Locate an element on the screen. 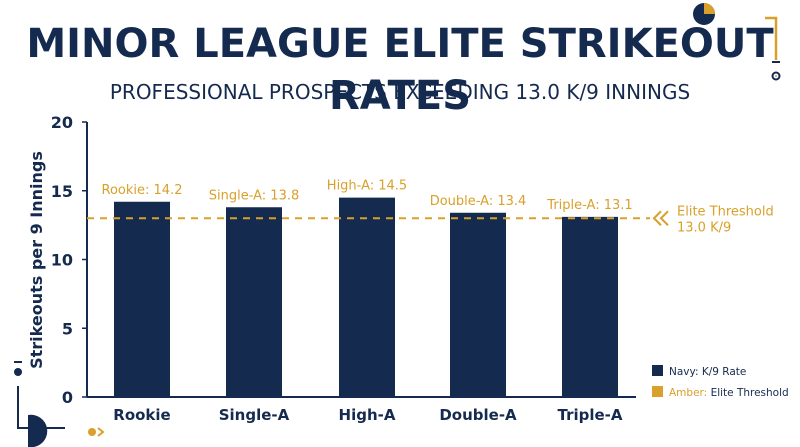 The image size is (800, 447). x-tick-label: Rookie is located at coordinates (141, 415).